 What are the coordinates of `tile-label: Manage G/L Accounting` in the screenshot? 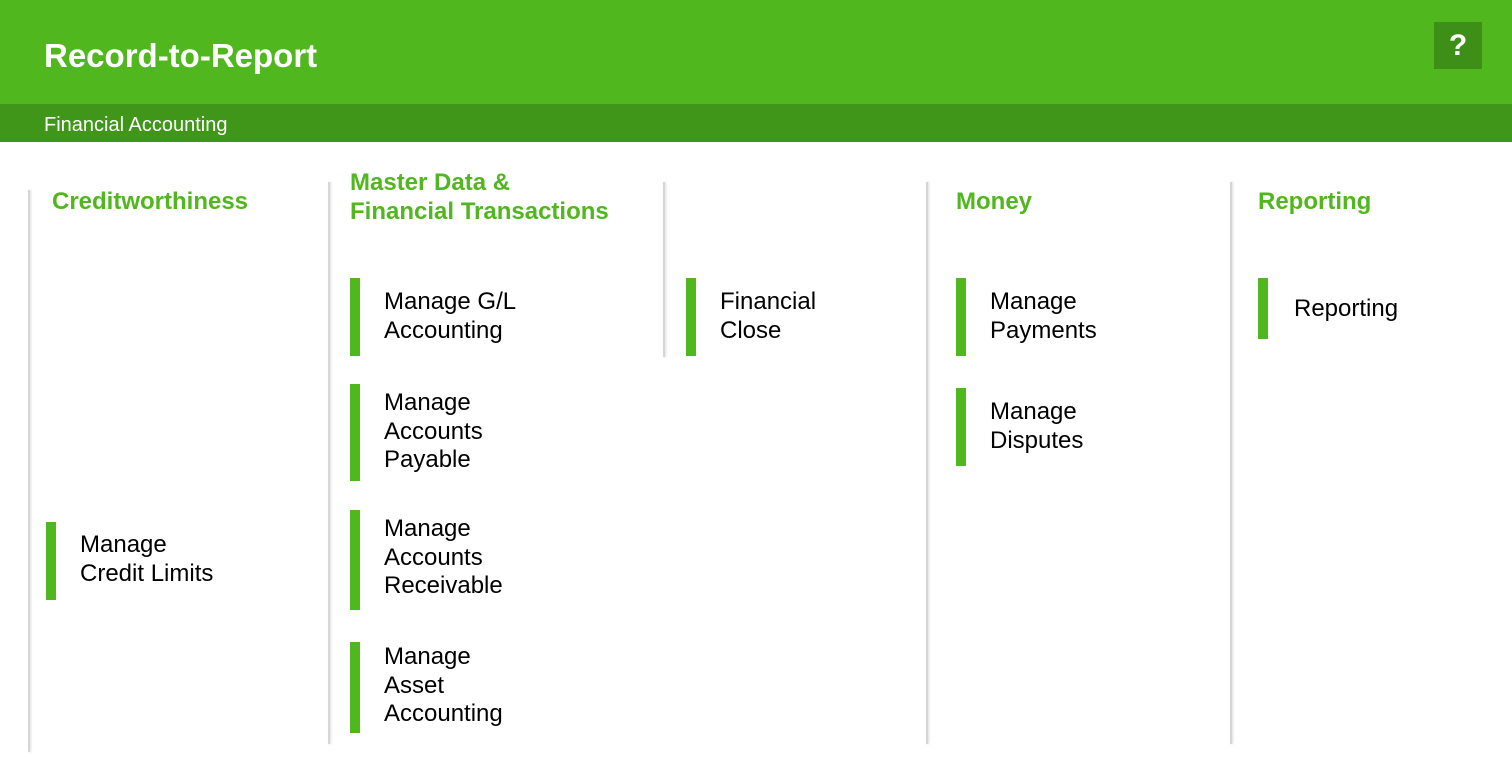 It's located at (450, 316).